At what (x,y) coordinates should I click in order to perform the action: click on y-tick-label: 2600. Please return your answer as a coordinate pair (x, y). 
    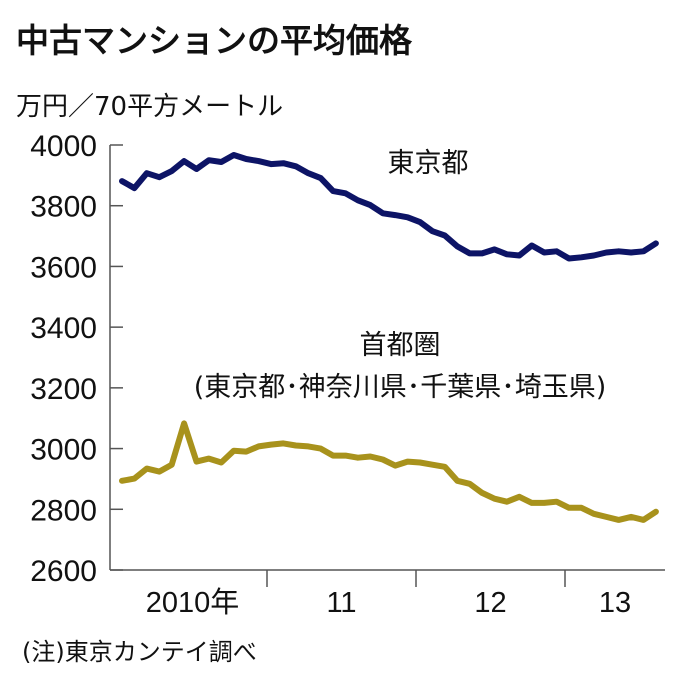
    Looking at the image, I should click on (63, 571).